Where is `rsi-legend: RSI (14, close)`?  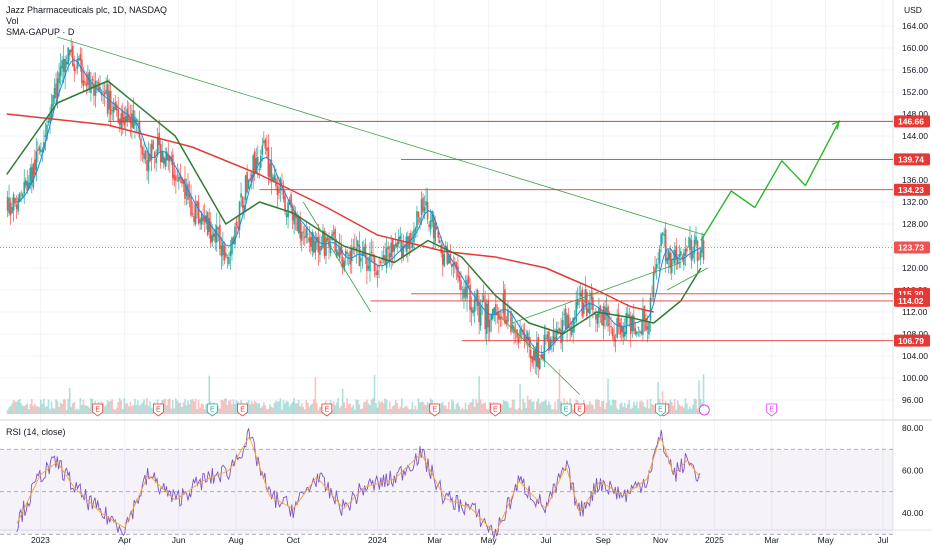
rsi-legend: RSI (14, close) is located at coordinates (36, 432).